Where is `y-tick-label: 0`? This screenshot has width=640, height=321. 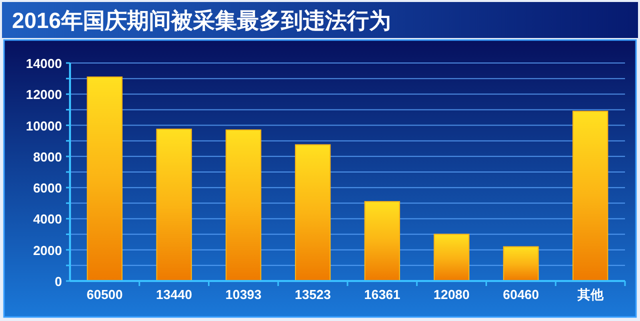 y-tick-label: 0 is located at coordinates (58, 281).